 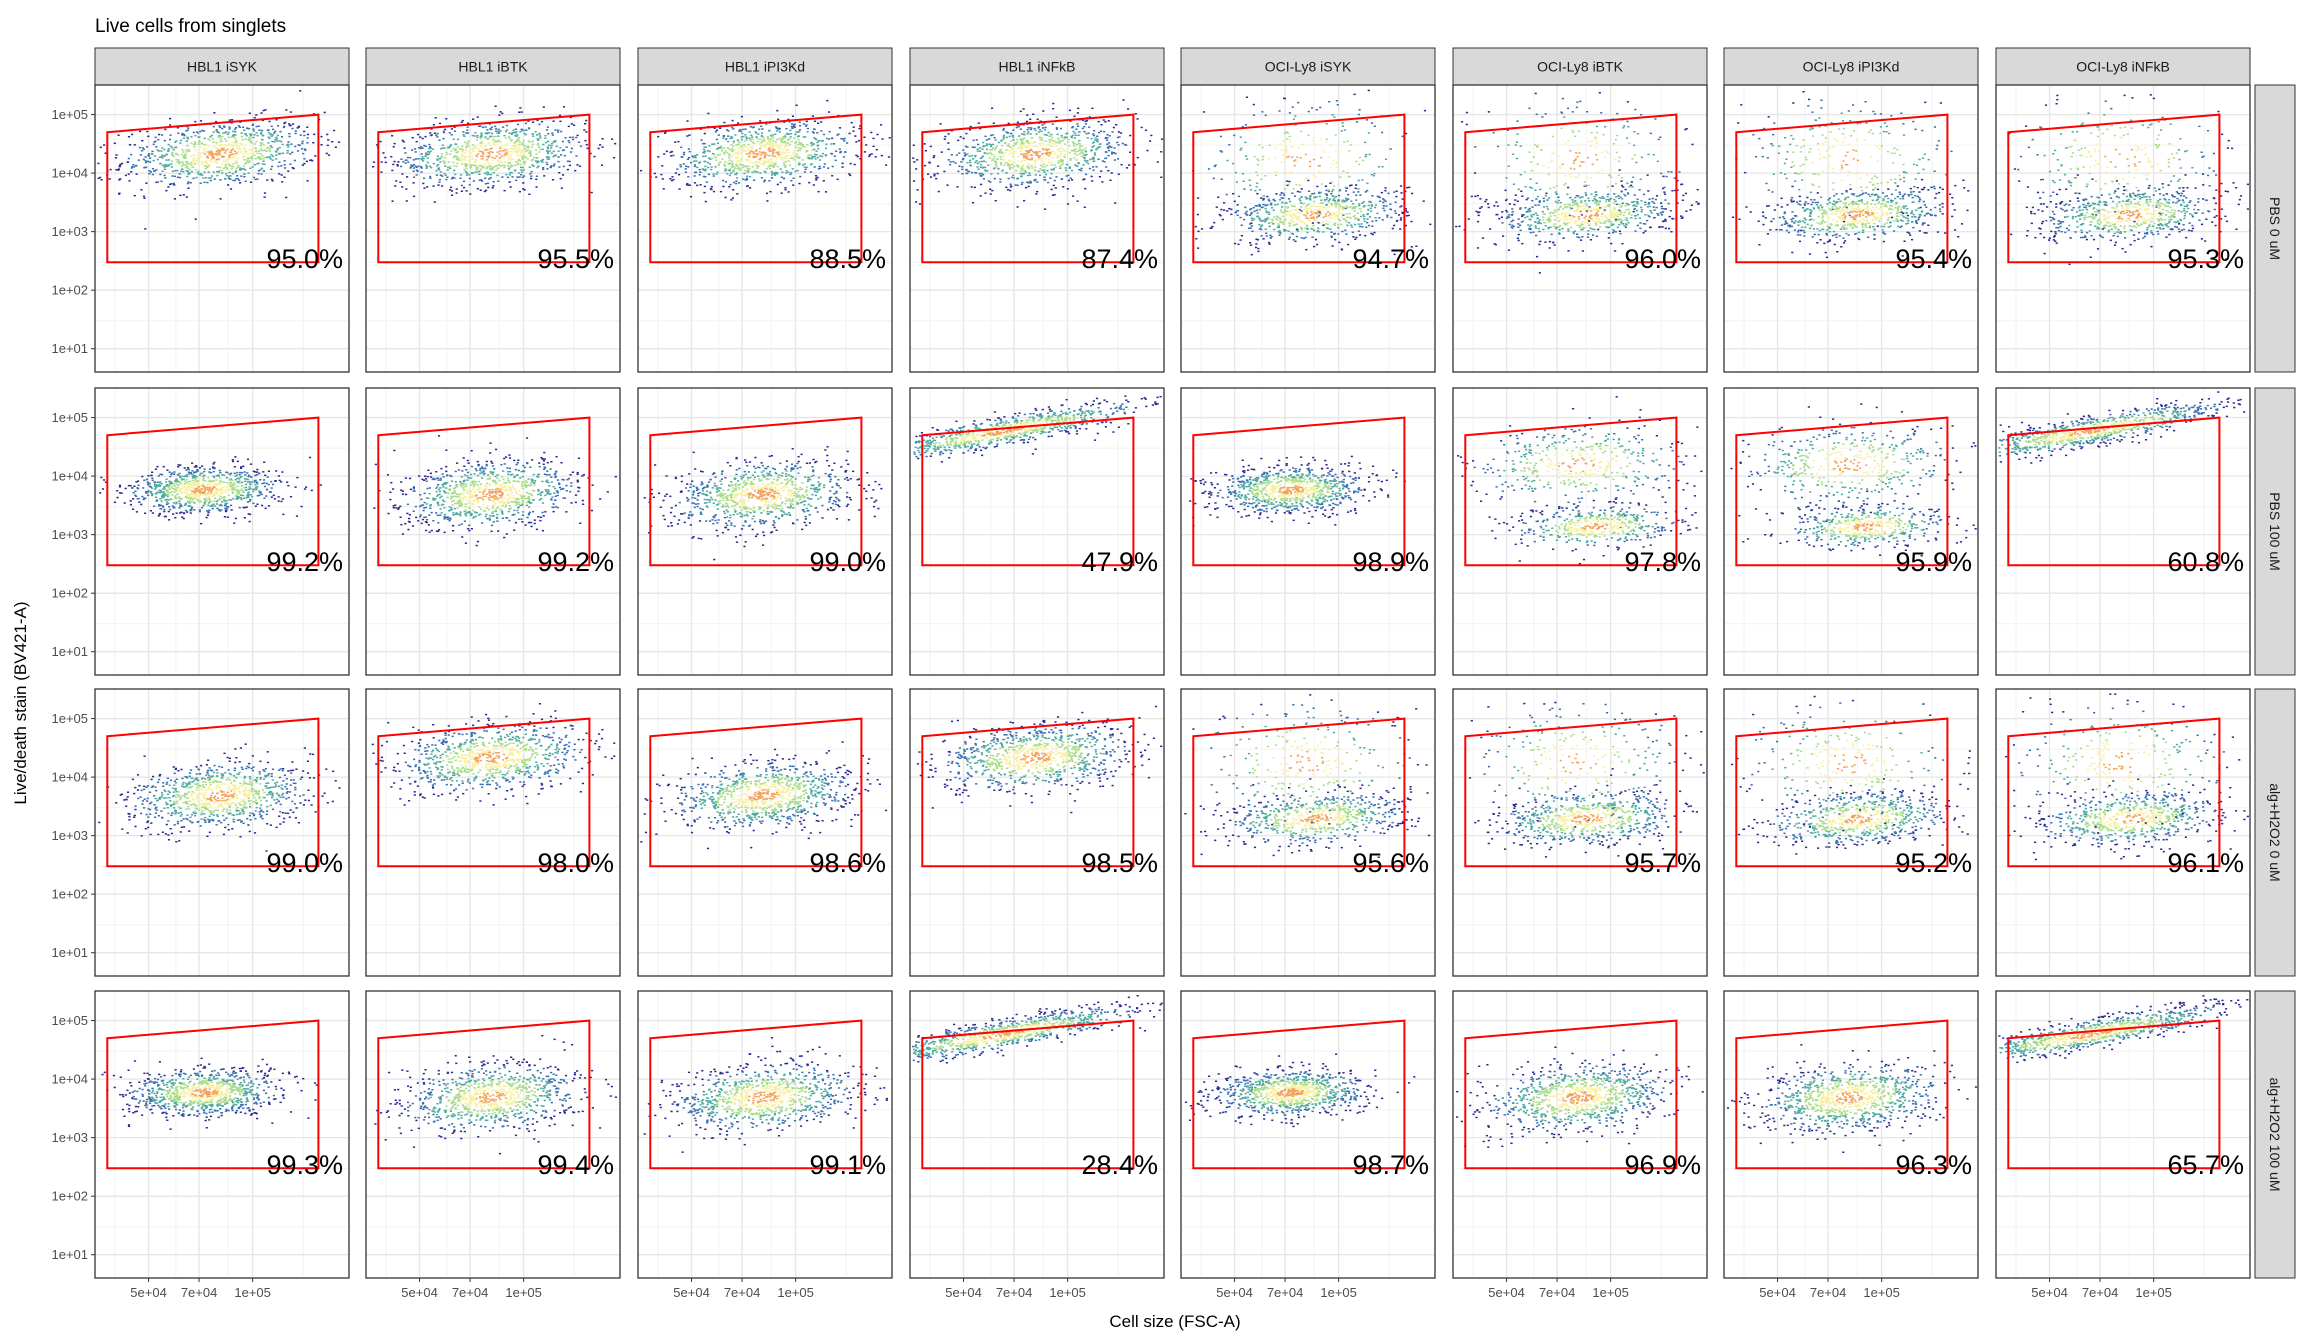 I want to click on panel-hbl1-isyk-alg-h2o2-0-um: 99.0%, so click(x=222, y=832).